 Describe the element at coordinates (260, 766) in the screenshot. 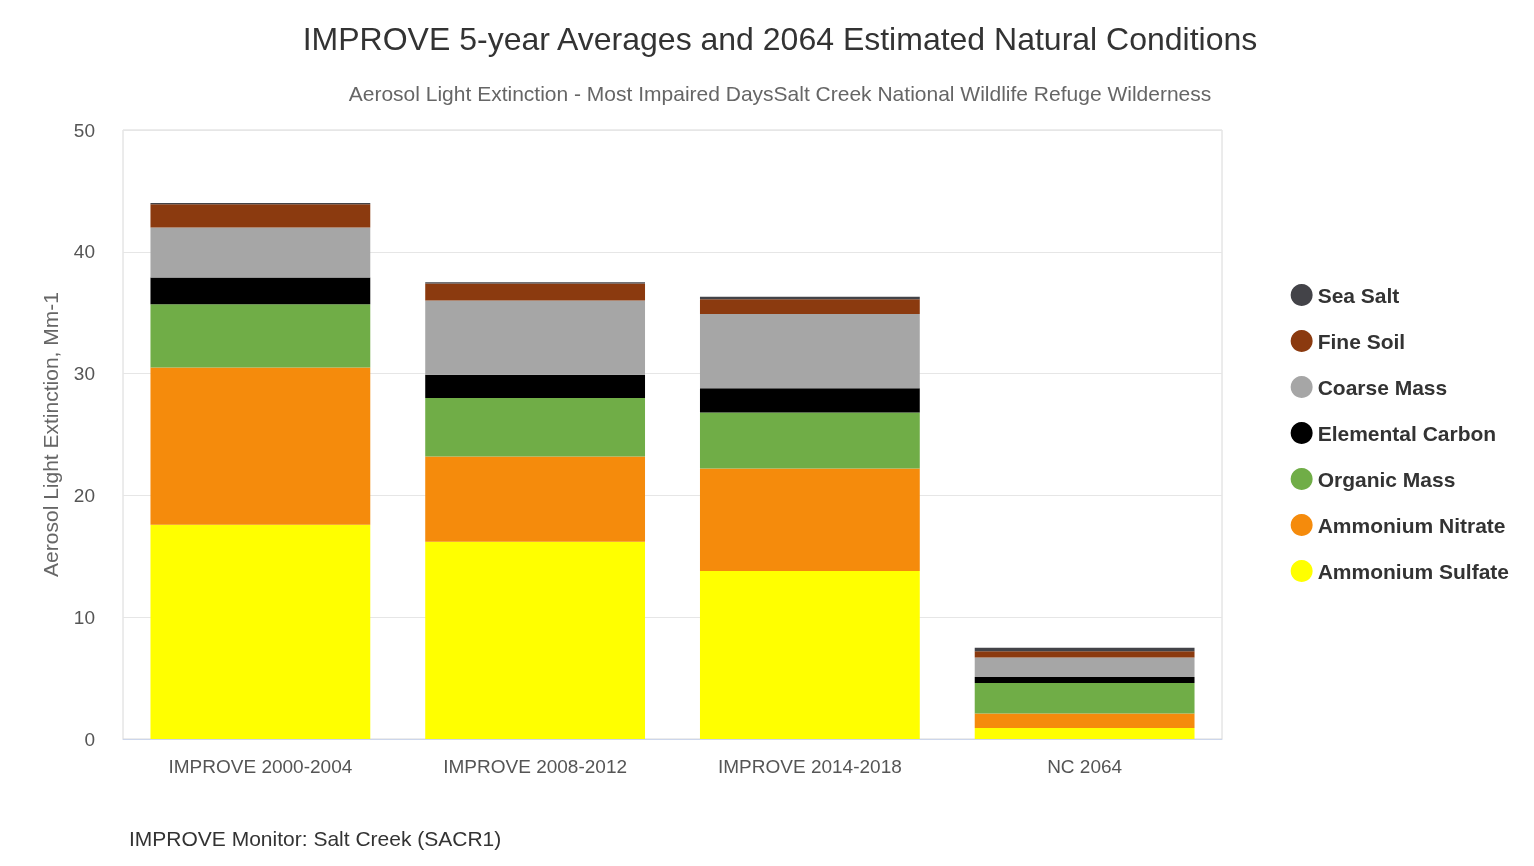

I see `x-tick-label: IMPROVE 2000-2004` at that location.